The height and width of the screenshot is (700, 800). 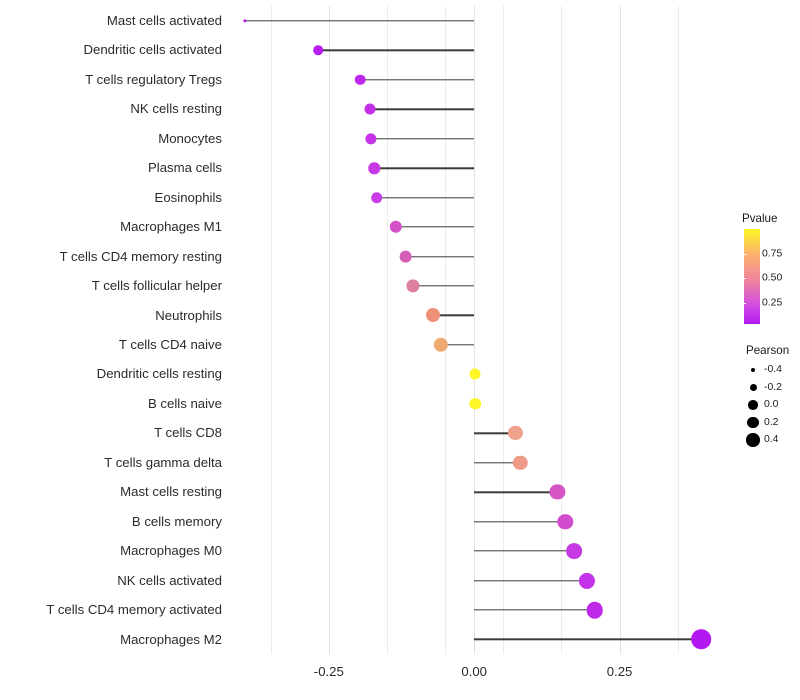 What do you see at coordinates (163, 462) in the screenshot?
I see `y-axis-tick-label: T cells gamma delta` at bounding box center [163, 462].